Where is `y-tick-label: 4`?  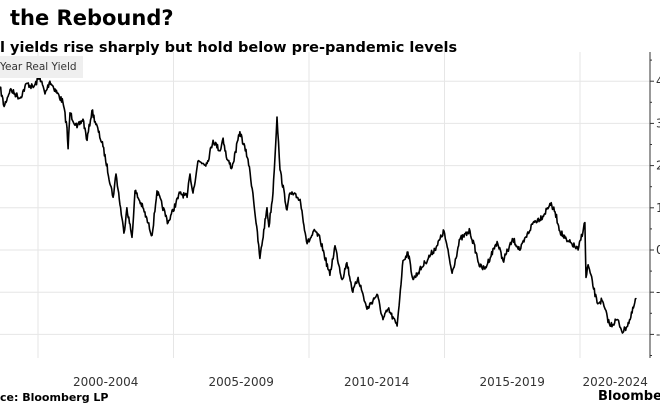 y-tick-label: 4 is located at coordinates (658, 81).